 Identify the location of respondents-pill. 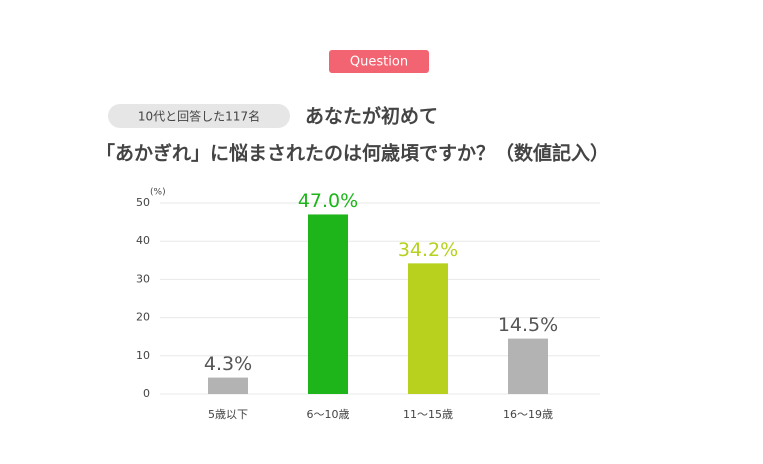
(199, 116).